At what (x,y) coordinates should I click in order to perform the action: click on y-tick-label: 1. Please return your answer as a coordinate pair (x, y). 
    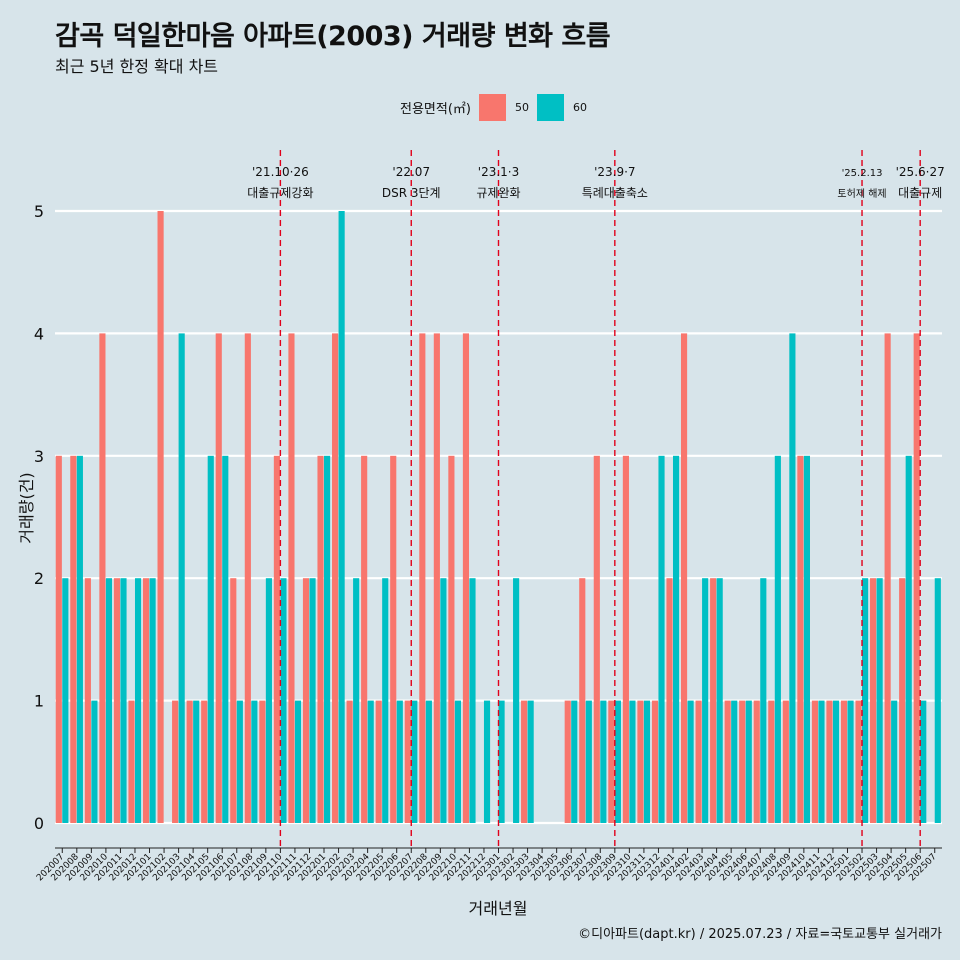
    Looking at the image, I should click on (39, 701).